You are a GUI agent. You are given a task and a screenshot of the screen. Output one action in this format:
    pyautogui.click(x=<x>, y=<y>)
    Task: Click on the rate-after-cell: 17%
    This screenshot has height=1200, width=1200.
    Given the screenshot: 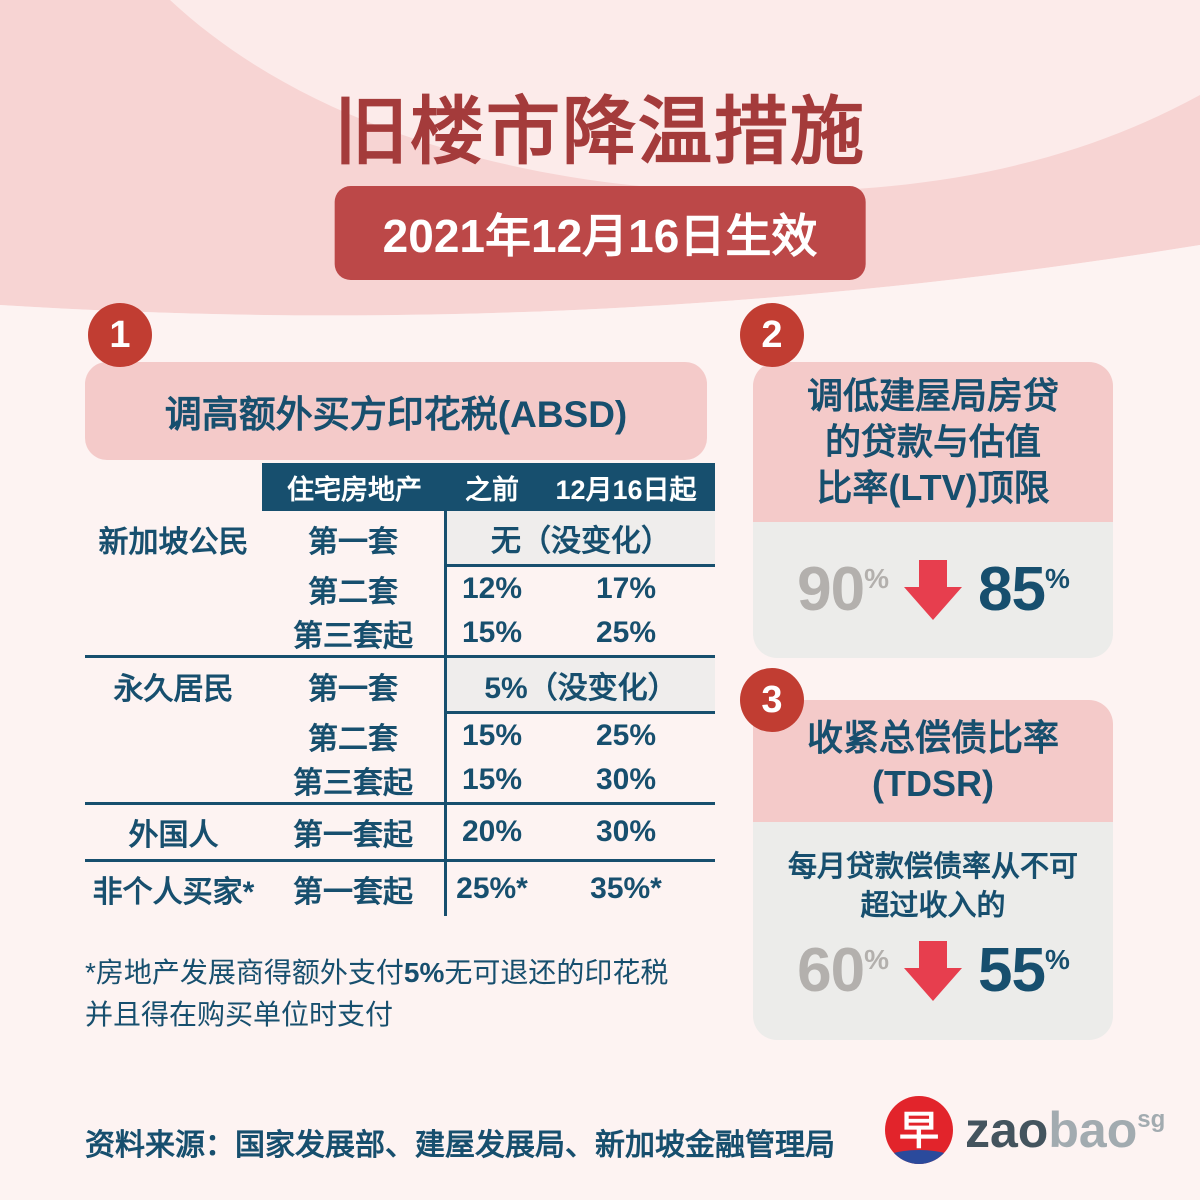 What is the action you would take?
    pyautogui.click(x=626, y=588)
    